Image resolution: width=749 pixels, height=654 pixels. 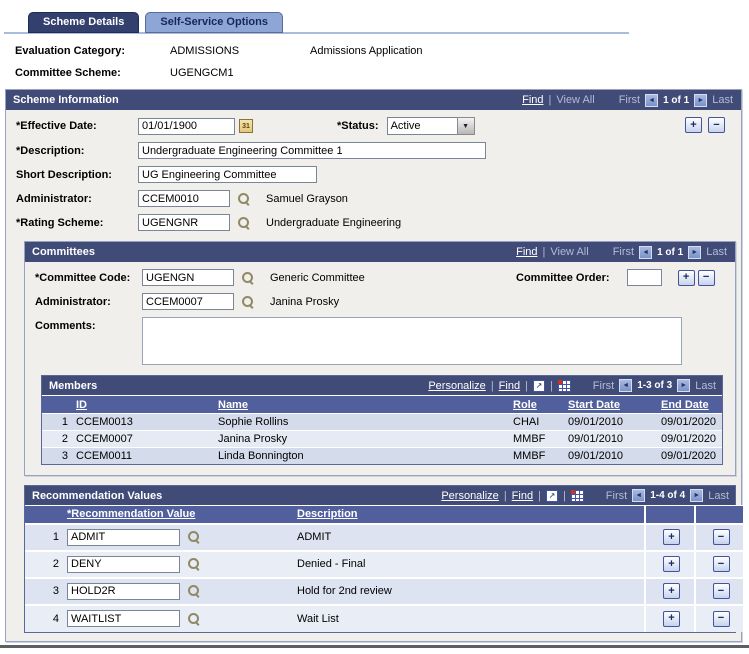 What do you see at coordinates (430, 126) in the screenshot?
I see `status-select: Active ▼` at bounding box center [430, 126].